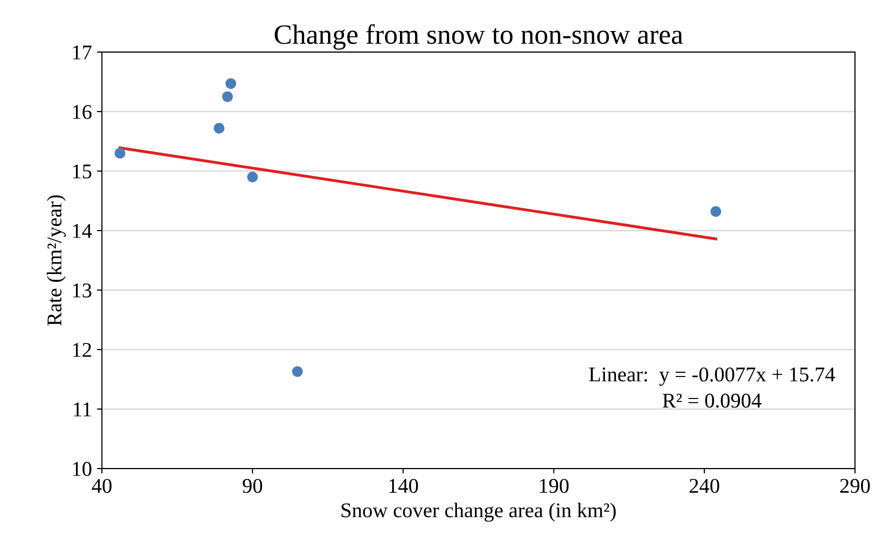 The width and height of the screenshot is (886, 548). Describe the element at coordinates (479, 512) in the screenshot. I see `x-axis-title: Snow cover change area (in km²)` at that location.